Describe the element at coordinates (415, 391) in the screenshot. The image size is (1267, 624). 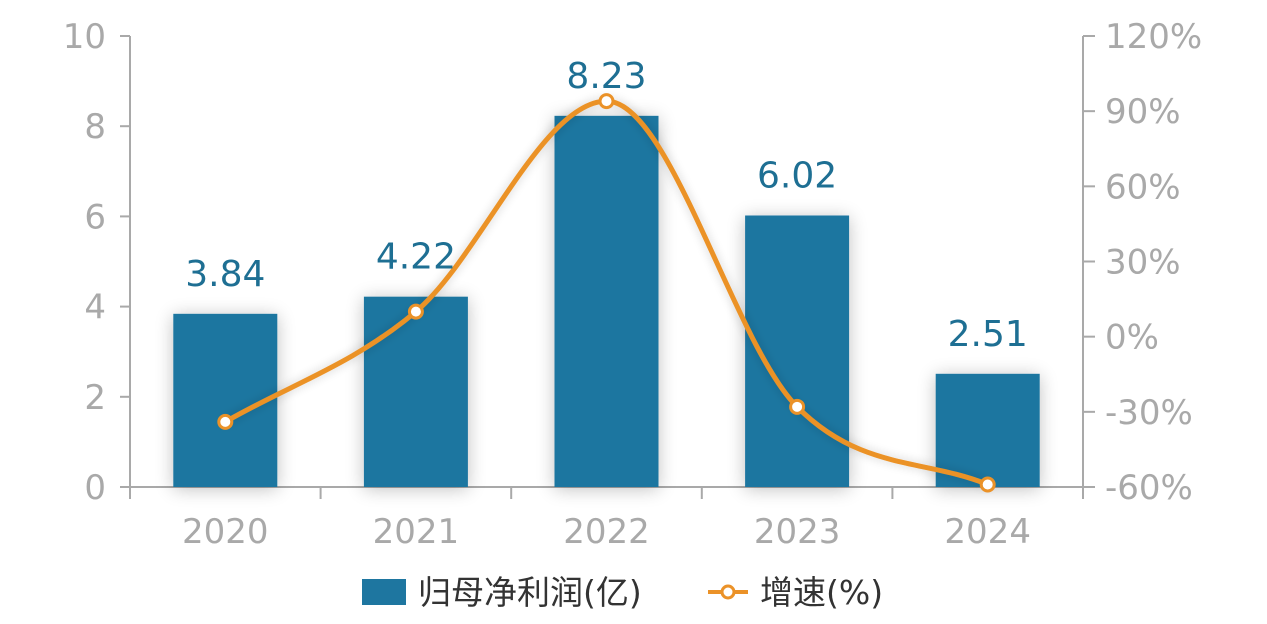
I see `bar-2021` at that location.